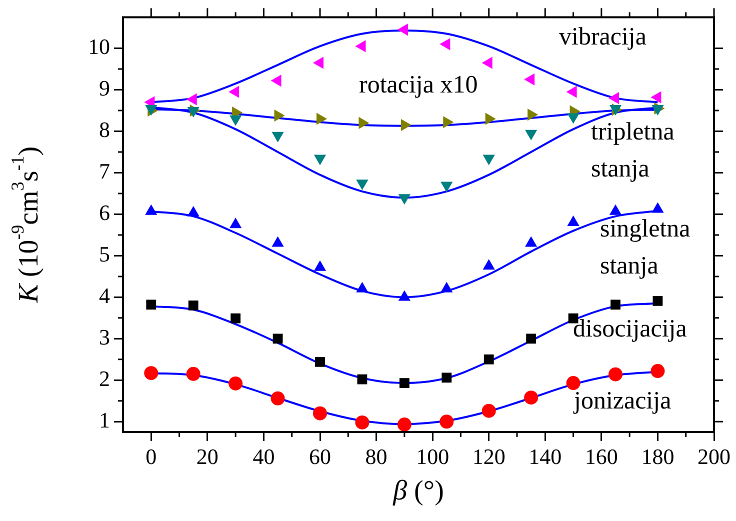 Image resolution: width=736 pixels, height=521 pixels. I want to click on x-tick-label: 40, so click(263, 456).